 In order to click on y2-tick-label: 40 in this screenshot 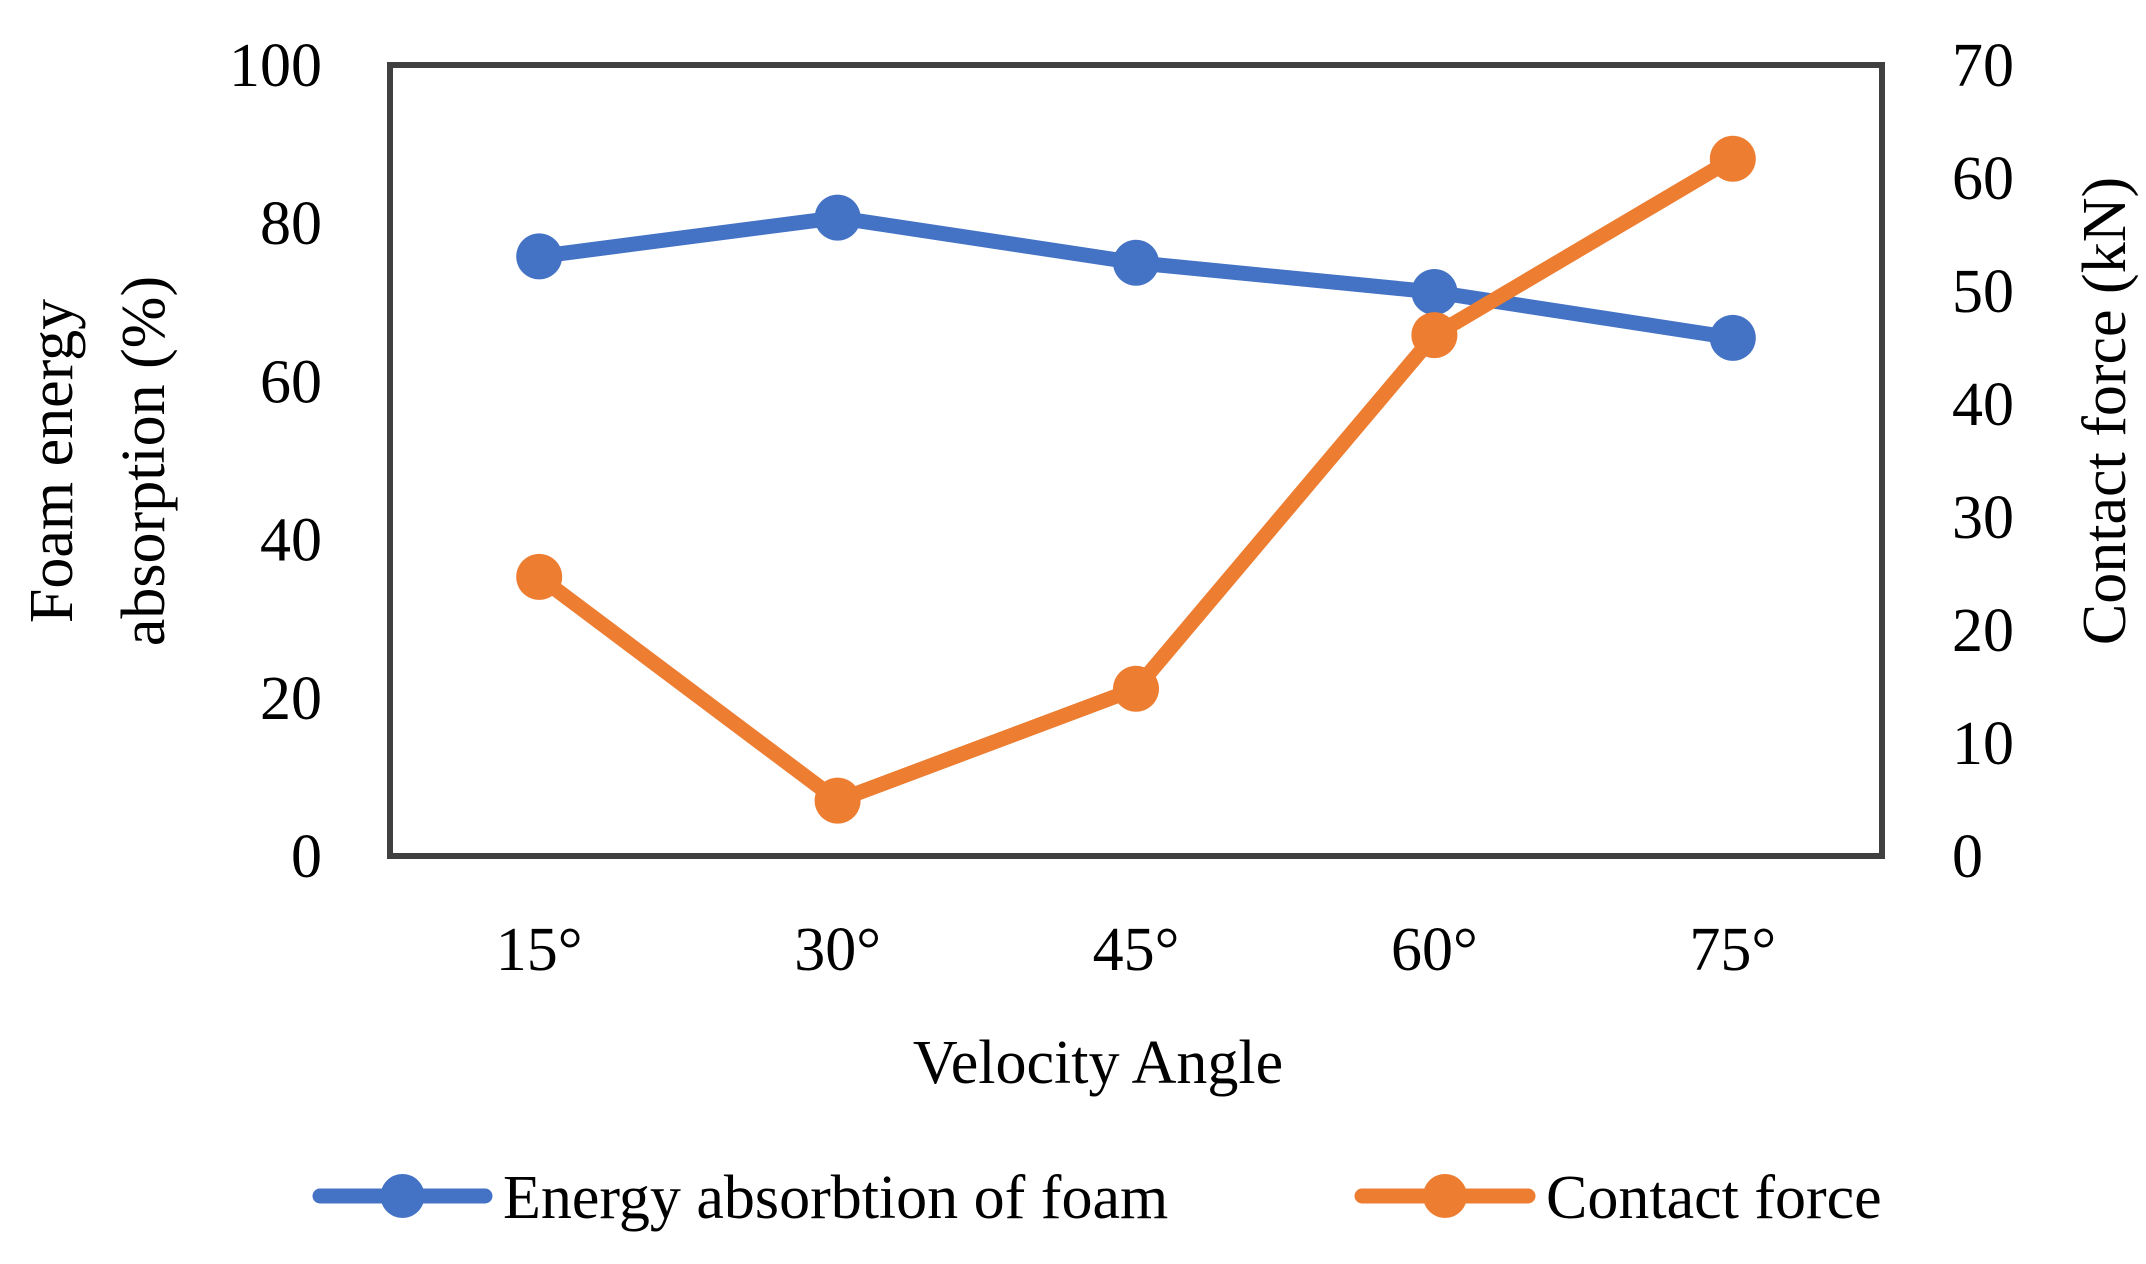, I will do `click(1983, 405)`.